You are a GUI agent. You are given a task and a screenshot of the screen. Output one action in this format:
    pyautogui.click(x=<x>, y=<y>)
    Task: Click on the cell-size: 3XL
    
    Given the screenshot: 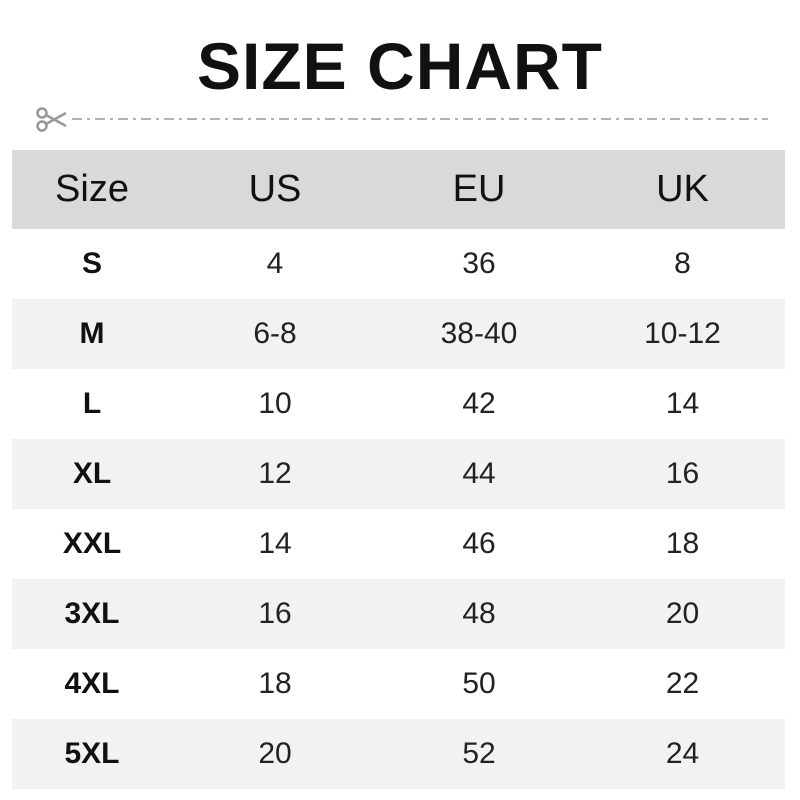 What is the action you would take?
    pyautogui.click(x=92, y=613)
    